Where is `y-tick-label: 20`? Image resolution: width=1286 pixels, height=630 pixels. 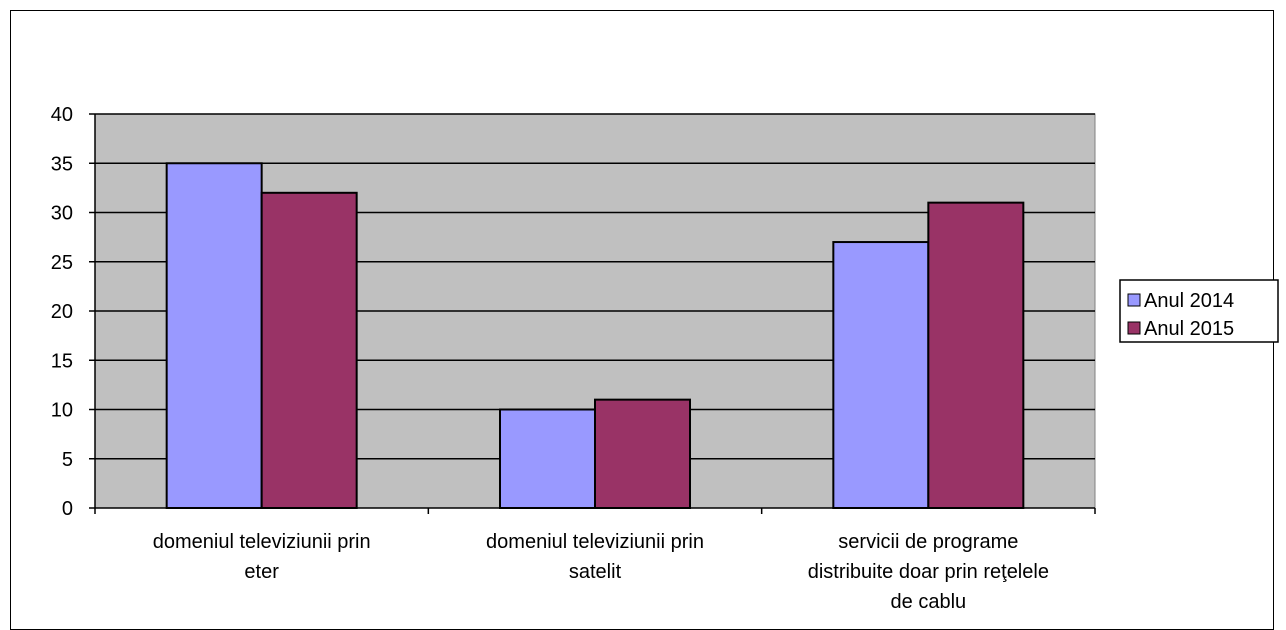
y-tick-label: 20 is located at coordinates (62, 312).